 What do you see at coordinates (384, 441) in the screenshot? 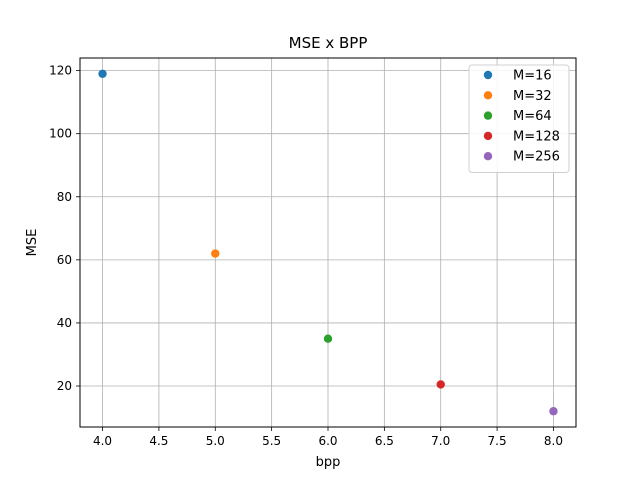
I see `x-tick-label: 6.5` at bounding box center [384, 441].